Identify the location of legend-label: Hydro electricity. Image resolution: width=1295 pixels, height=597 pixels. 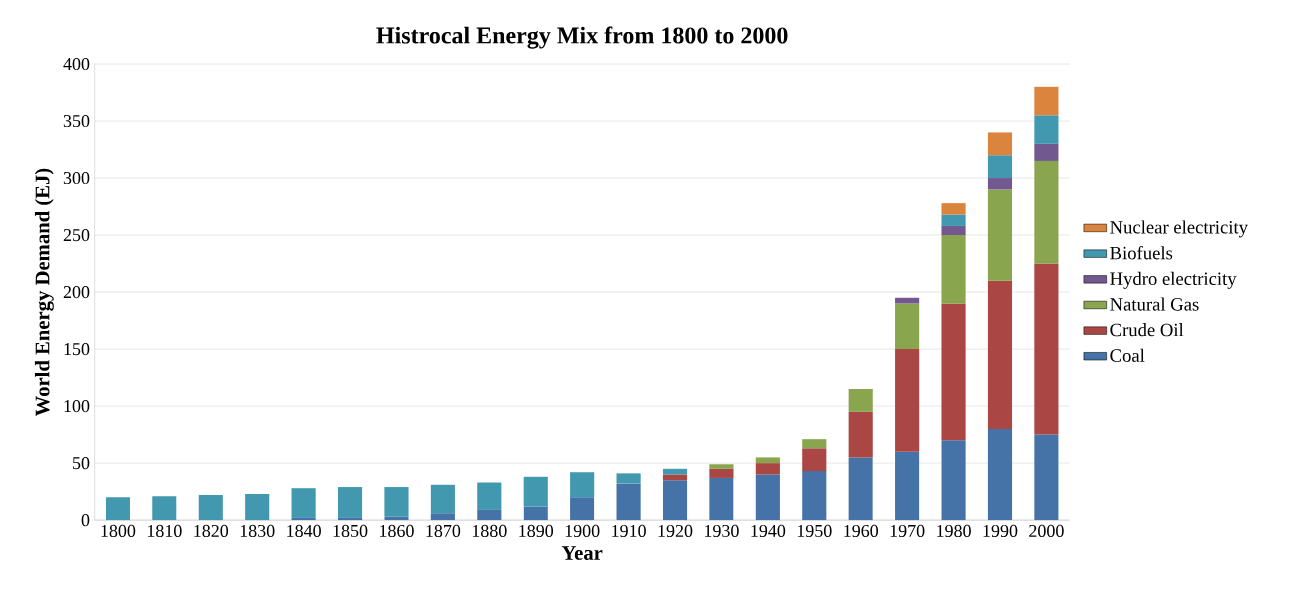
(1173, 280).